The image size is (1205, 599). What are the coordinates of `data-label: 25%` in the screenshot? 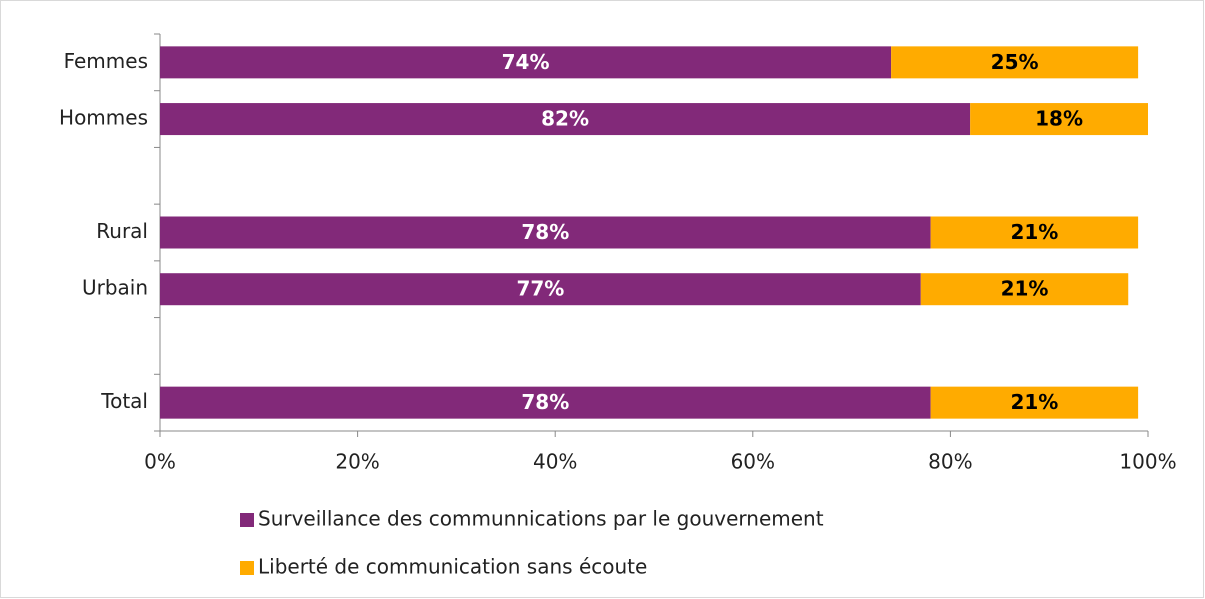 It's located at (1015, 62).